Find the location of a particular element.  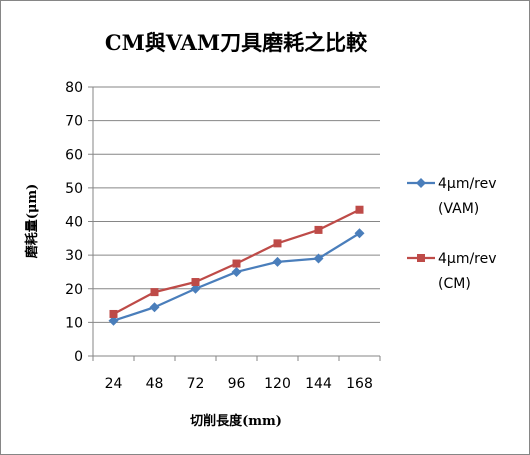

legend: 4μm/rev (VAM) 4μm/rev (CM) is located at coordinates (452, 234).